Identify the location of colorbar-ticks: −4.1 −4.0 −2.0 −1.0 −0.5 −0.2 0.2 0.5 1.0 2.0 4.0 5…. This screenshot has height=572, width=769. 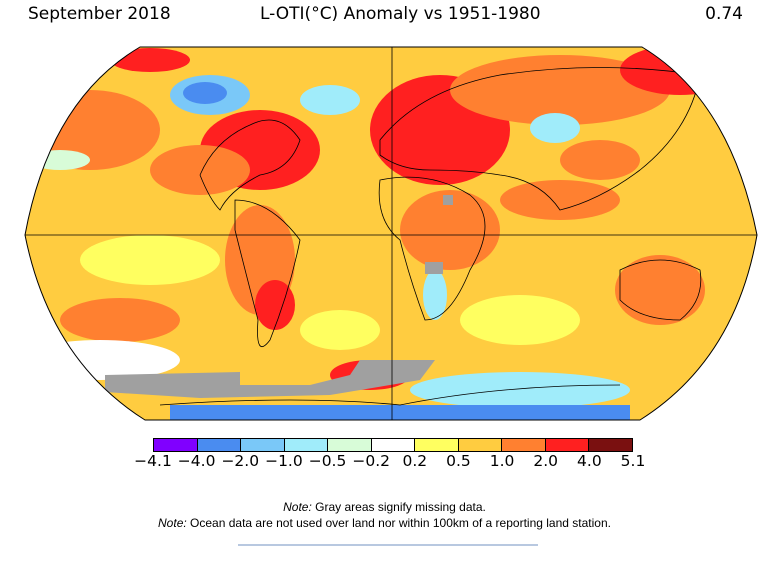
(384, 463).